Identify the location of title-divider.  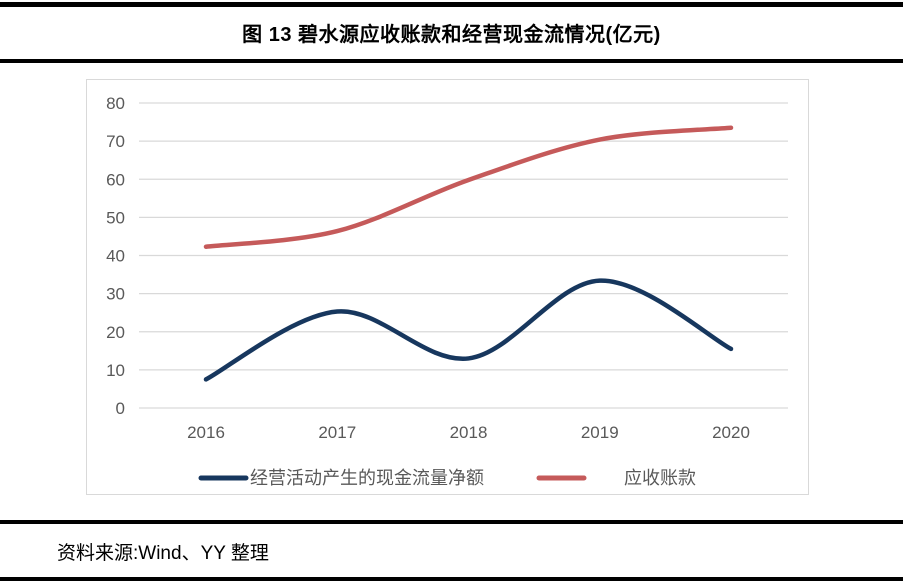
(451, 61).